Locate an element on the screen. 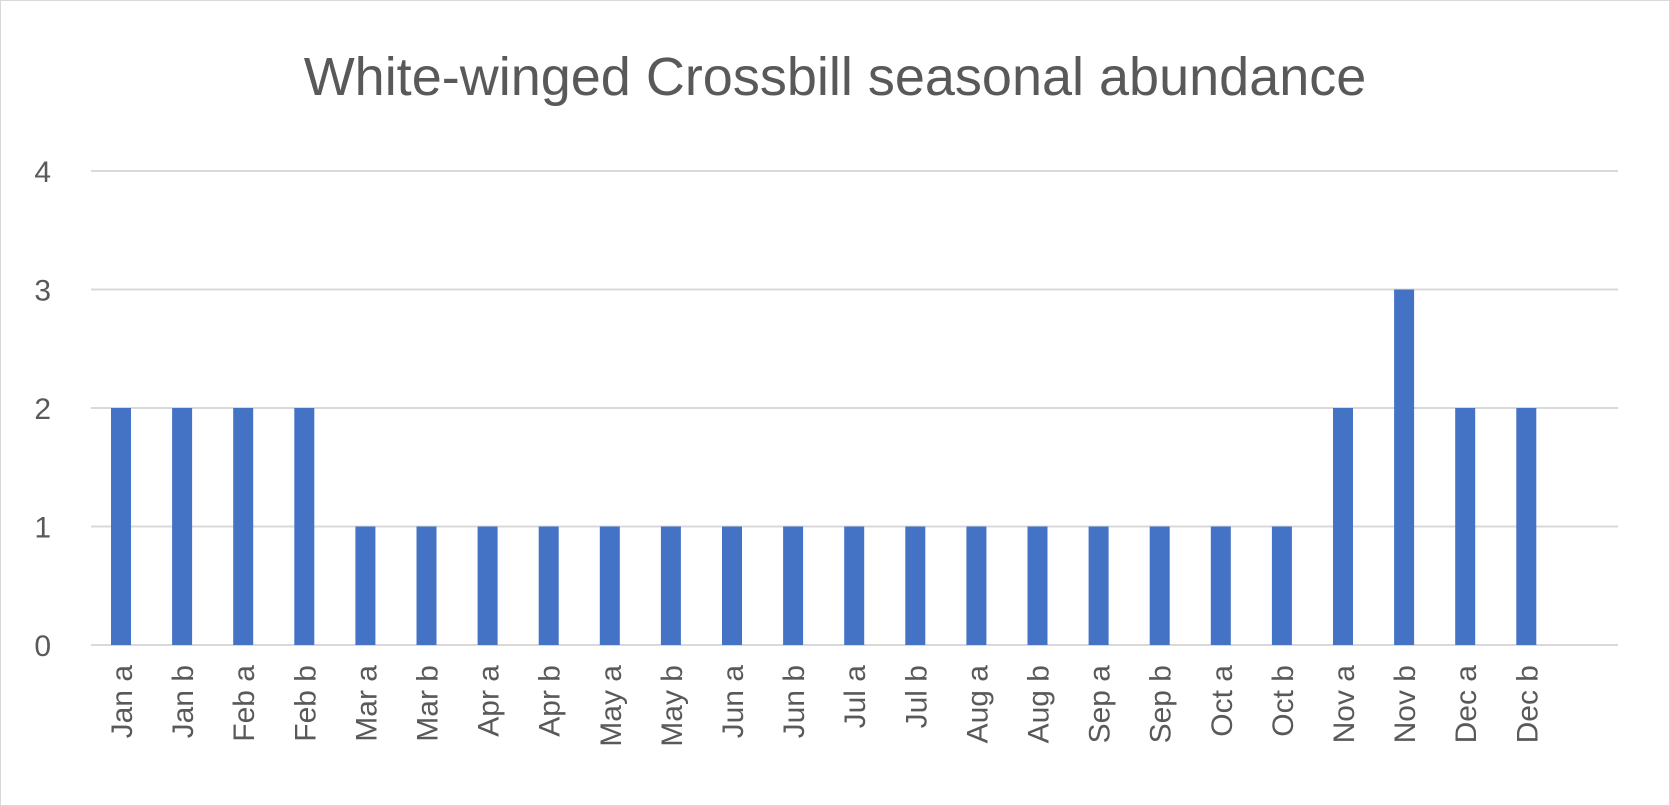  bar-mar-a is located at coordinates (365, 585).